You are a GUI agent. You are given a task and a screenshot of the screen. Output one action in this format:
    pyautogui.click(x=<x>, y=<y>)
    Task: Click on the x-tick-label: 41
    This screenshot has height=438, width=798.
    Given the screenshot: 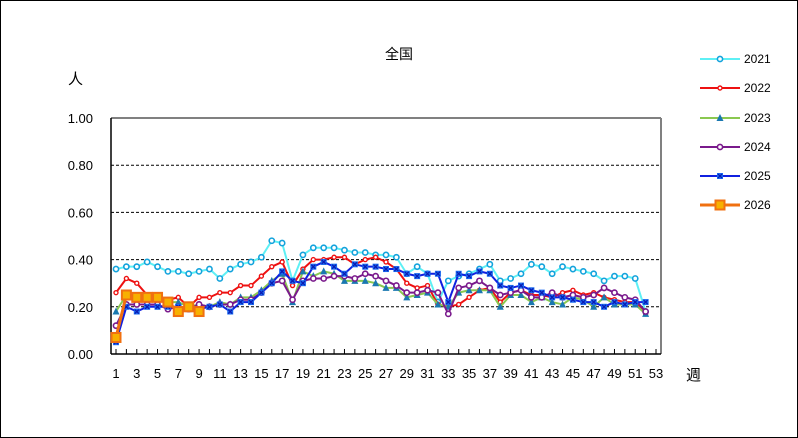 What is the action you would take?
    pyautogui.click(x=531, y=373)
    